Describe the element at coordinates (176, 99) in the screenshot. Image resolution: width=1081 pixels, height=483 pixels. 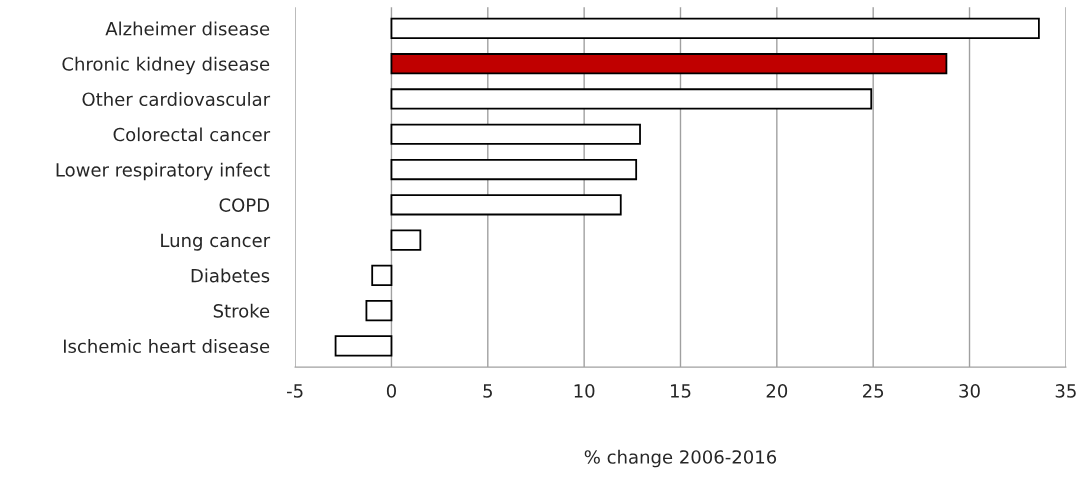
I see `y-tick-label: Other cardiovascular` at that location.